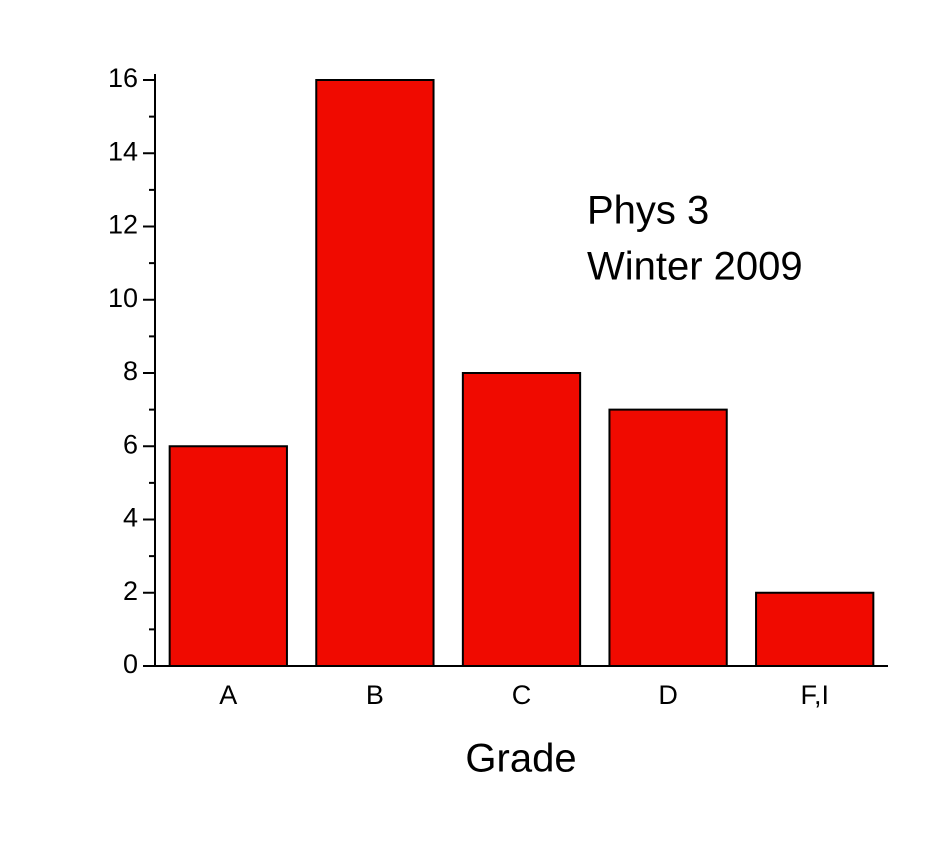 The image size is (944, 841). Describe the element at coordinates (375, 695) in the screenshot. I see `x-tick-label: B` at that location.